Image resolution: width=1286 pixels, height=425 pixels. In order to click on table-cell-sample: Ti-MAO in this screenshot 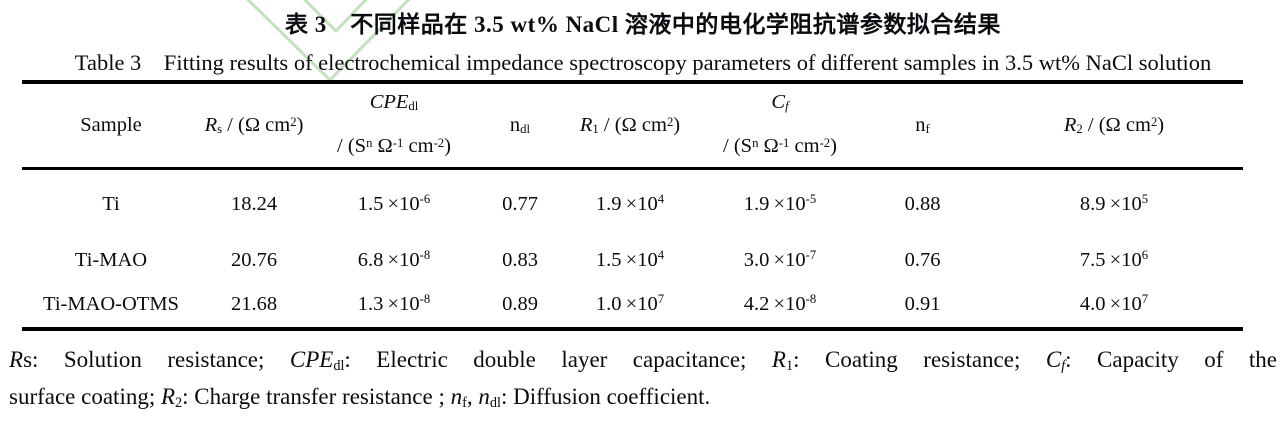, I will do `click(111, 260)`.